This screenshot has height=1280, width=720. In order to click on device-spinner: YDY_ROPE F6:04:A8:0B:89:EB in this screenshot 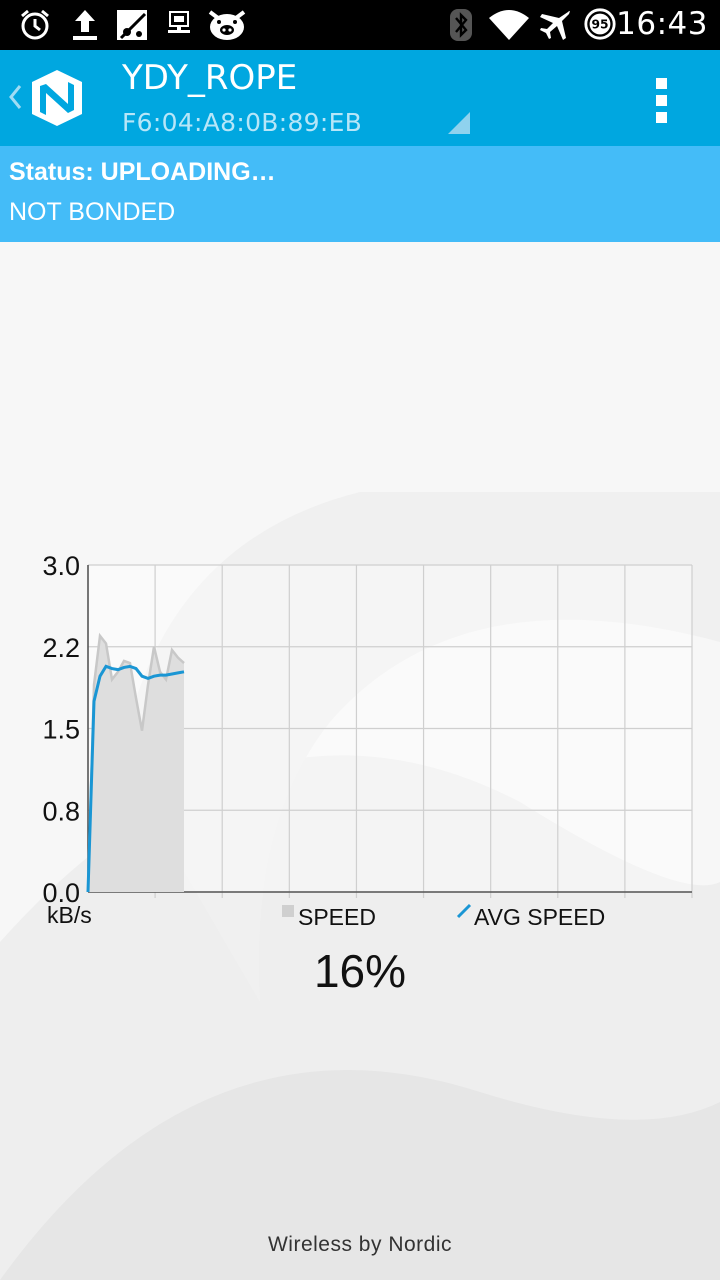, I will do `click(295, 98)`.